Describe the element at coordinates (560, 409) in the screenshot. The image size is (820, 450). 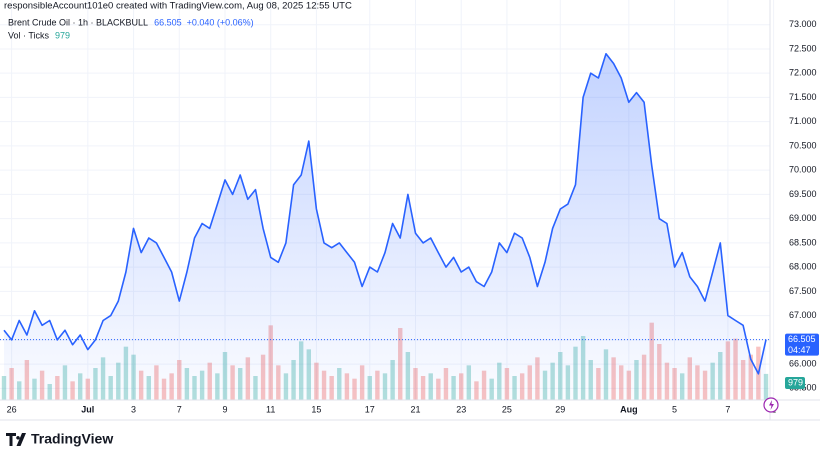
I see `x-tick-label: 29` at that location.